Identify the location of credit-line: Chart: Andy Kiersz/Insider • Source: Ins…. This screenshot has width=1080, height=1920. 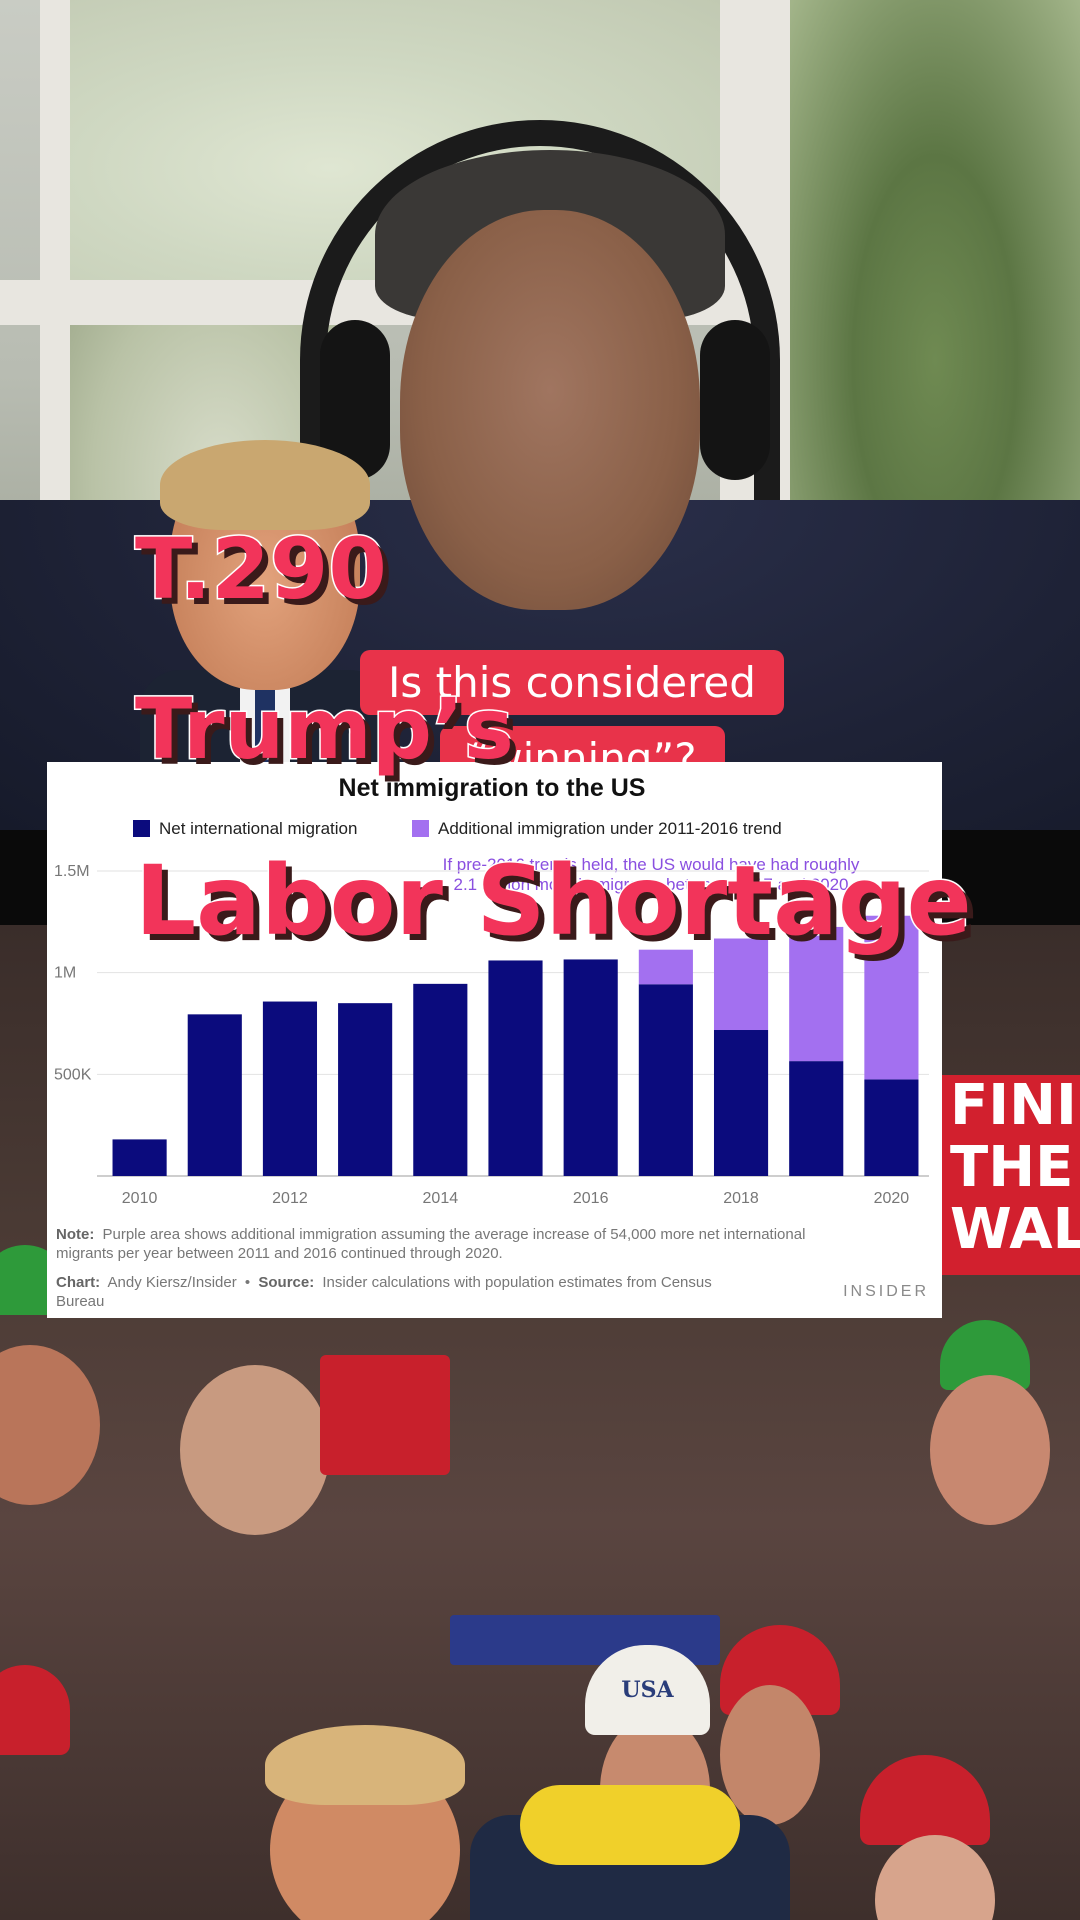
(384, 1282).